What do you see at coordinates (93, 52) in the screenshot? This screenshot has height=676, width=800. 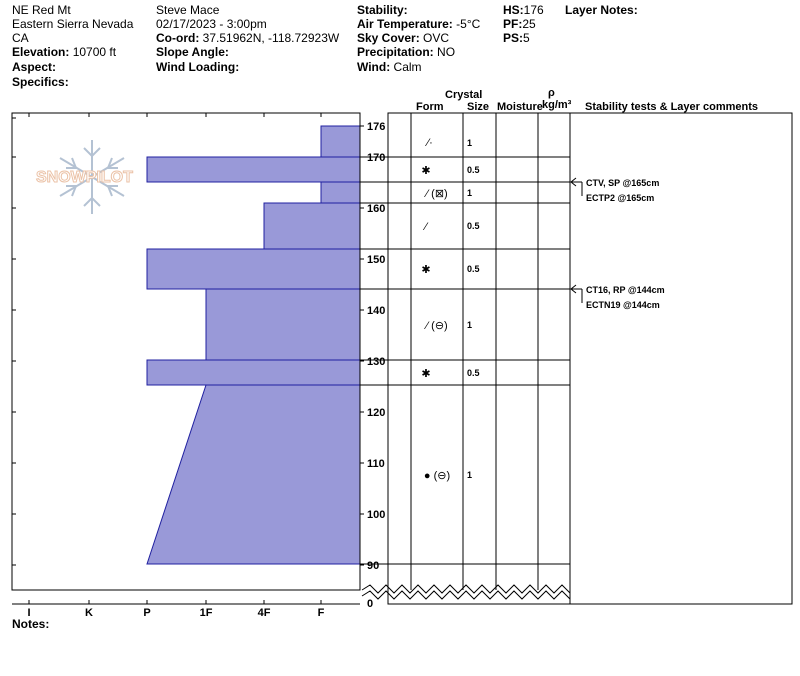 I see `elevation-value: 10700 ft` at bounding box center [93, 52].